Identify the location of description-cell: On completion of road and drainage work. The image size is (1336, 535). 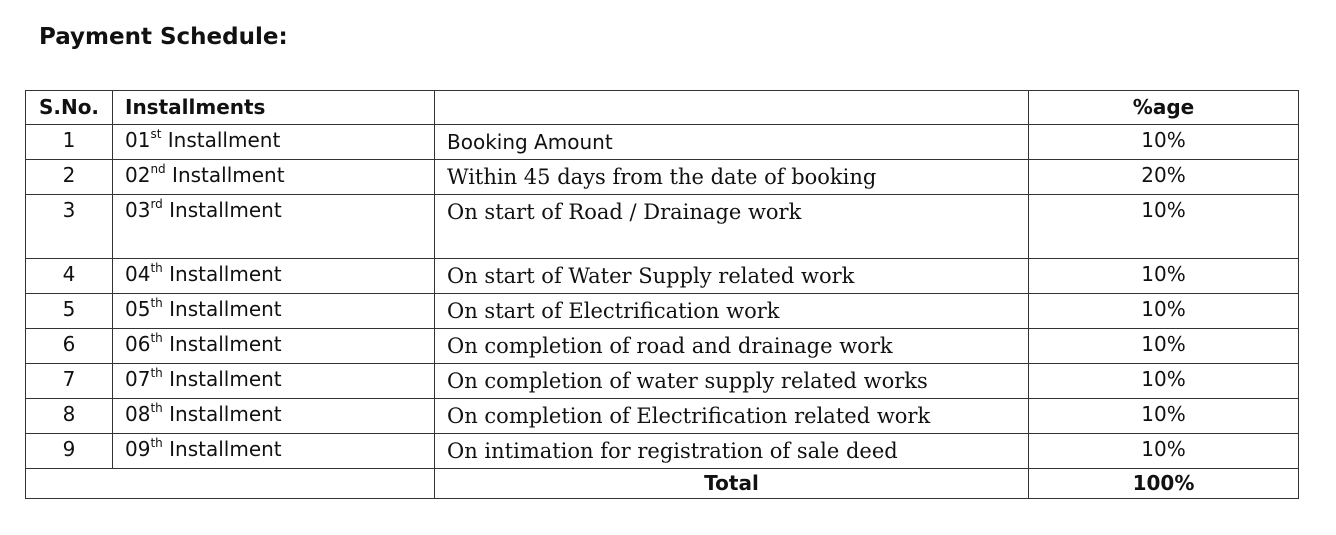
(731, 346).